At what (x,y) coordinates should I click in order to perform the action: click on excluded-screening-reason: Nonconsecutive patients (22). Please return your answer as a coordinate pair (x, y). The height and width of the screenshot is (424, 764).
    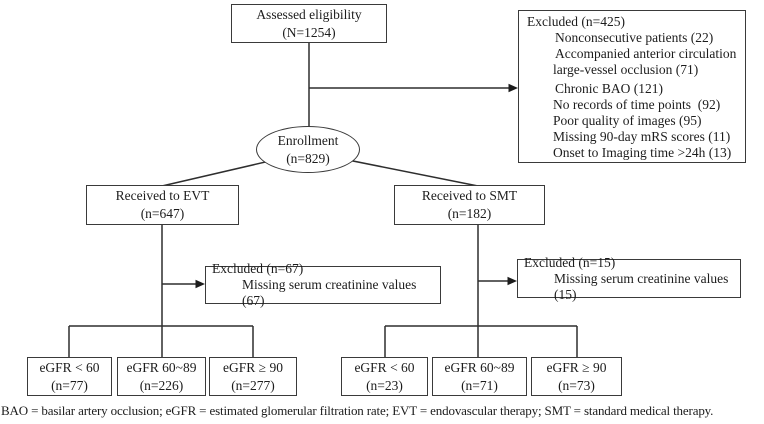
    Looking at the image, I should click on (634, 37).